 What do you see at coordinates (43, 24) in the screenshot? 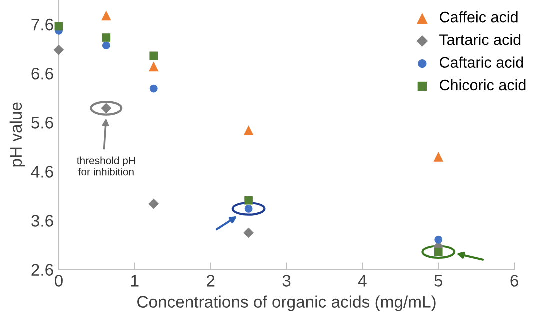
I see `y-tick-label: 7.6` at bounding box center [43, 24].